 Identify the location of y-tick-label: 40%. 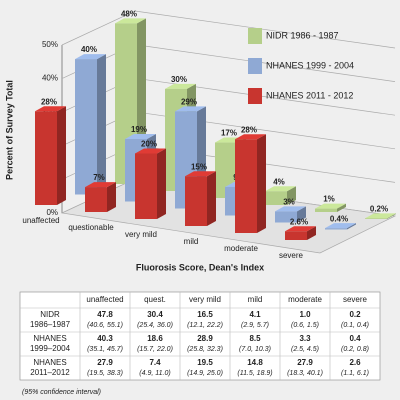
(50, 78).